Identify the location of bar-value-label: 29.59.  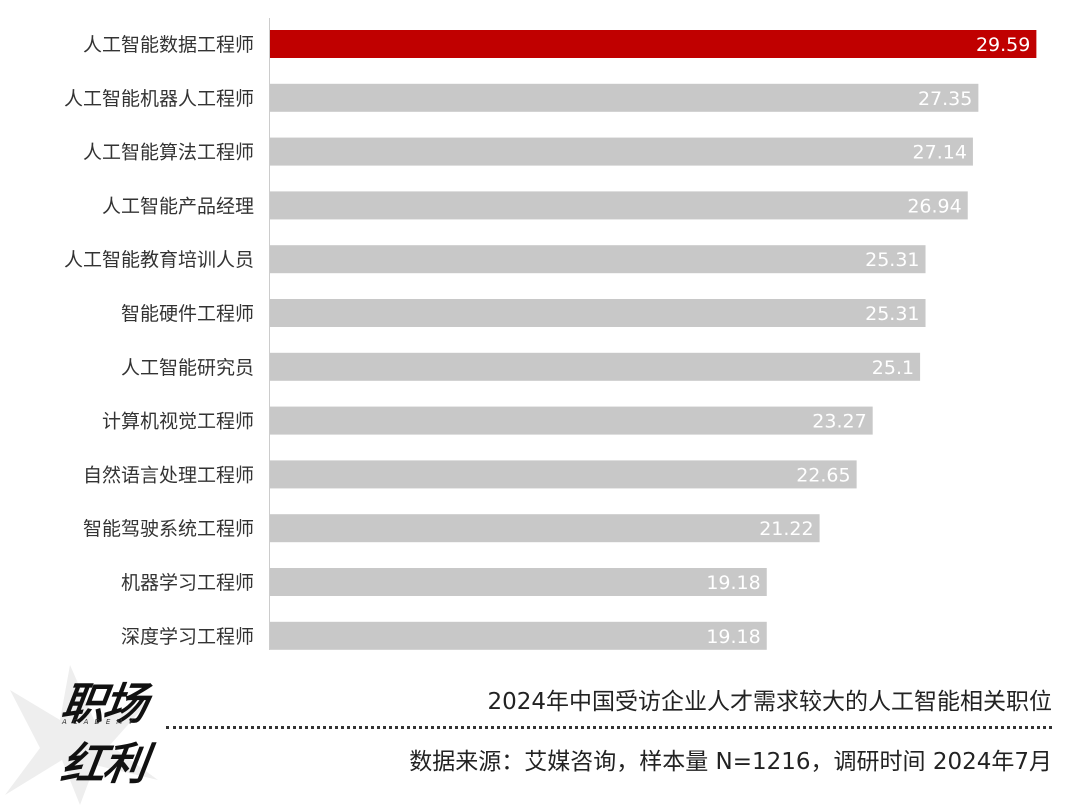
(1003, 45).